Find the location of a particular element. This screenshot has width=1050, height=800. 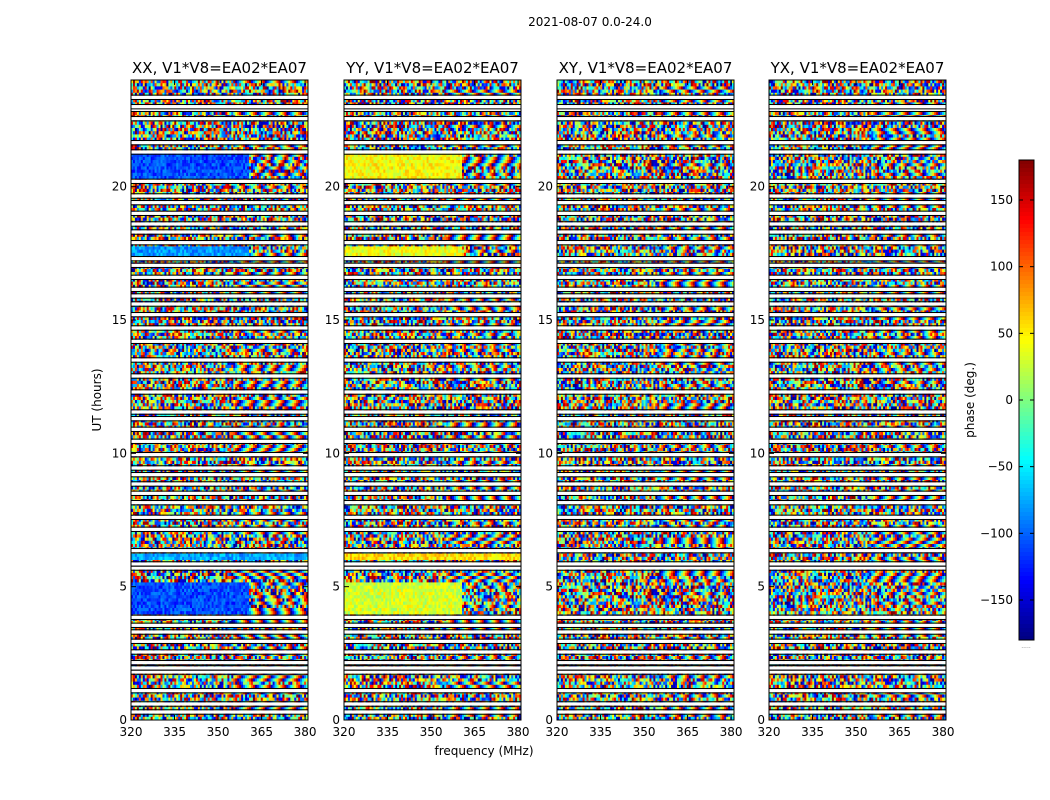

colorbar-tick-label: −50 is located at coordinates (1000, 467).